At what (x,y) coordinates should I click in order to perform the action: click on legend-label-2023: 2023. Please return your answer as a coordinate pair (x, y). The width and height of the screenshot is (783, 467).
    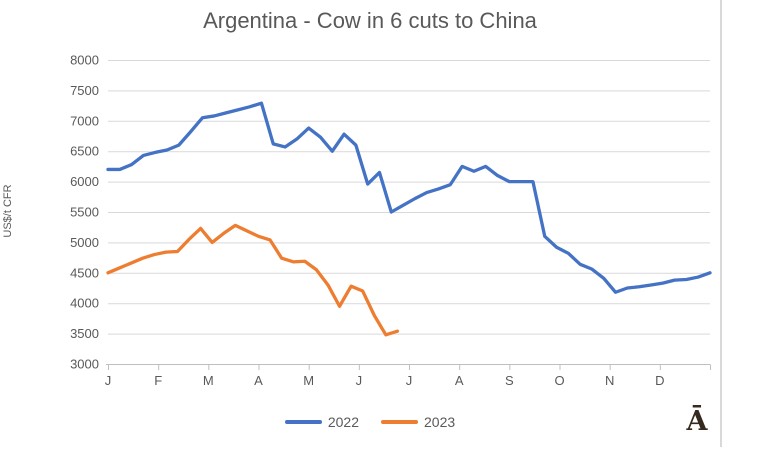
    Looking at the image, I should click on (440, 422).